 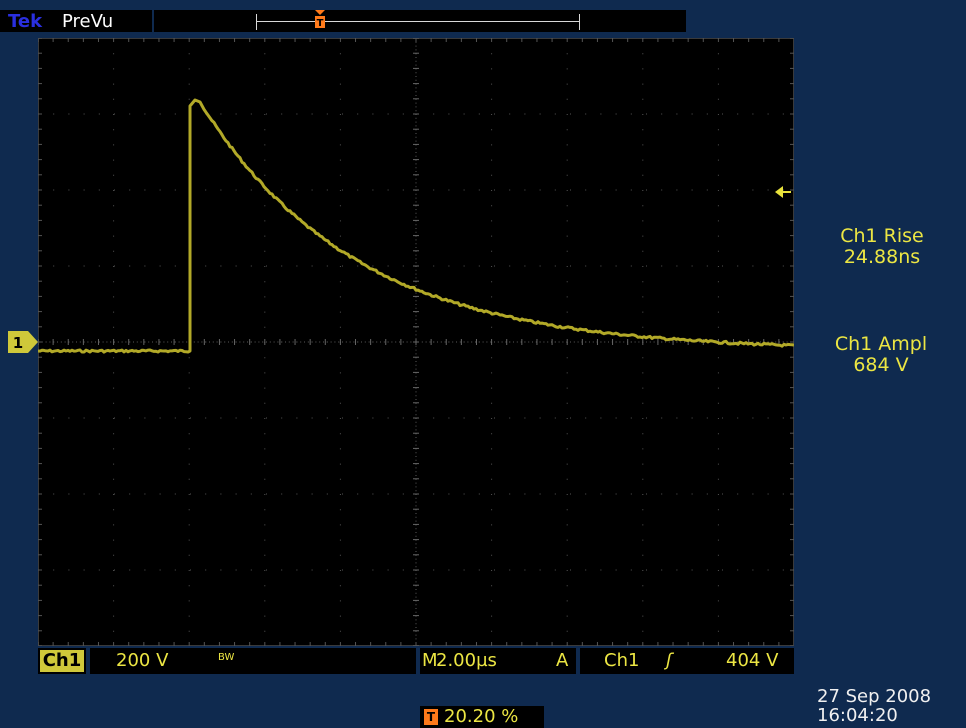 I want to click on record-trigger-icon: T, so click(x=320, y=19).